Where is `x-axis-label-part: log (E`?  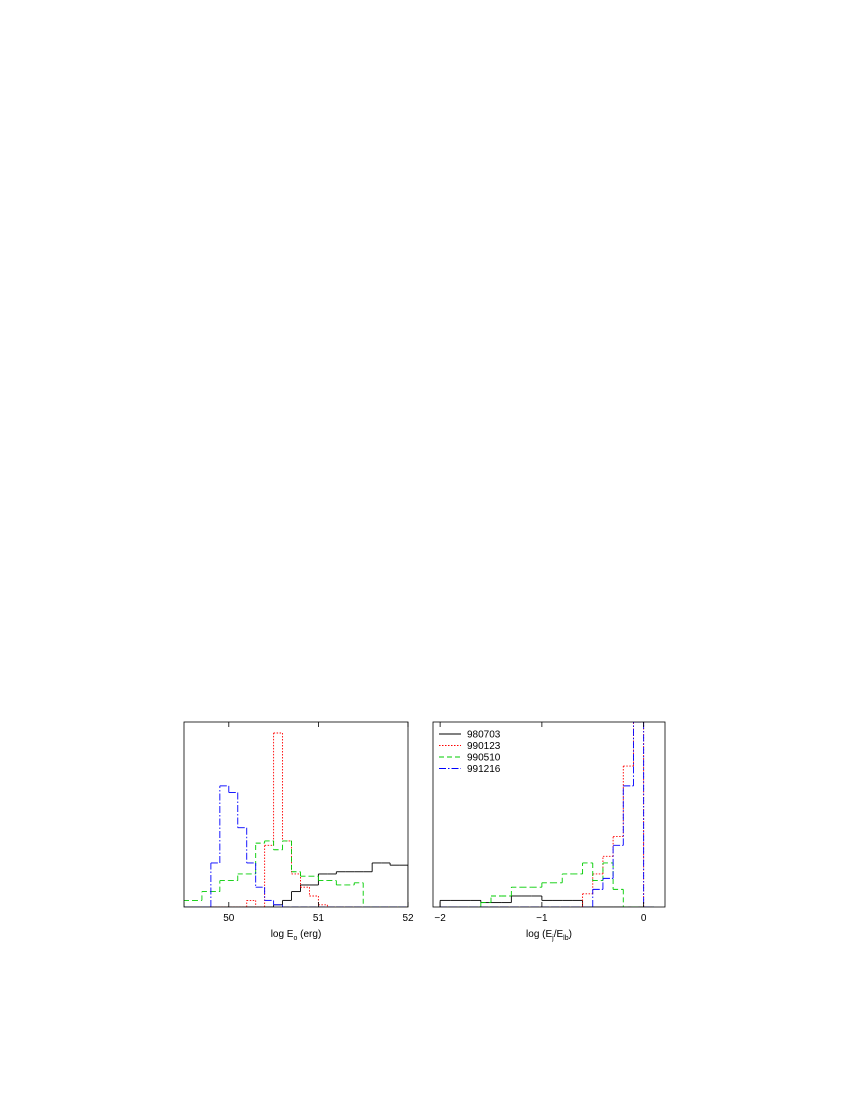 x-axis-label-part: log (E is located at coordinates (539, 934).